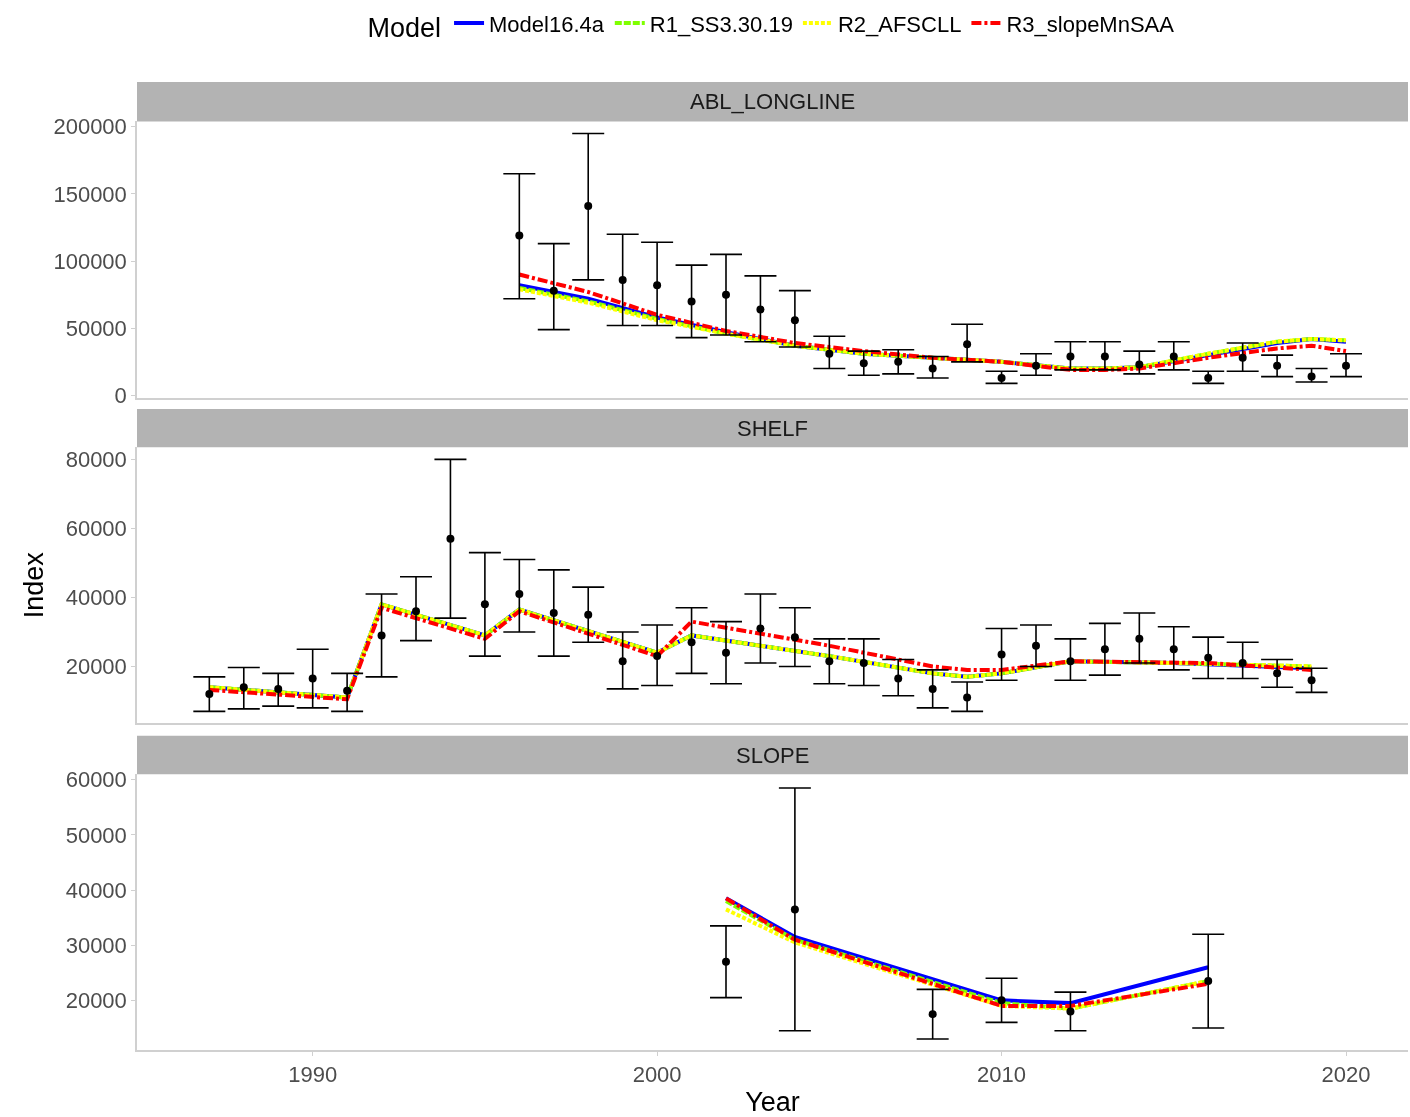  I want to click on chart-title: SHELF, so click(772, 428).